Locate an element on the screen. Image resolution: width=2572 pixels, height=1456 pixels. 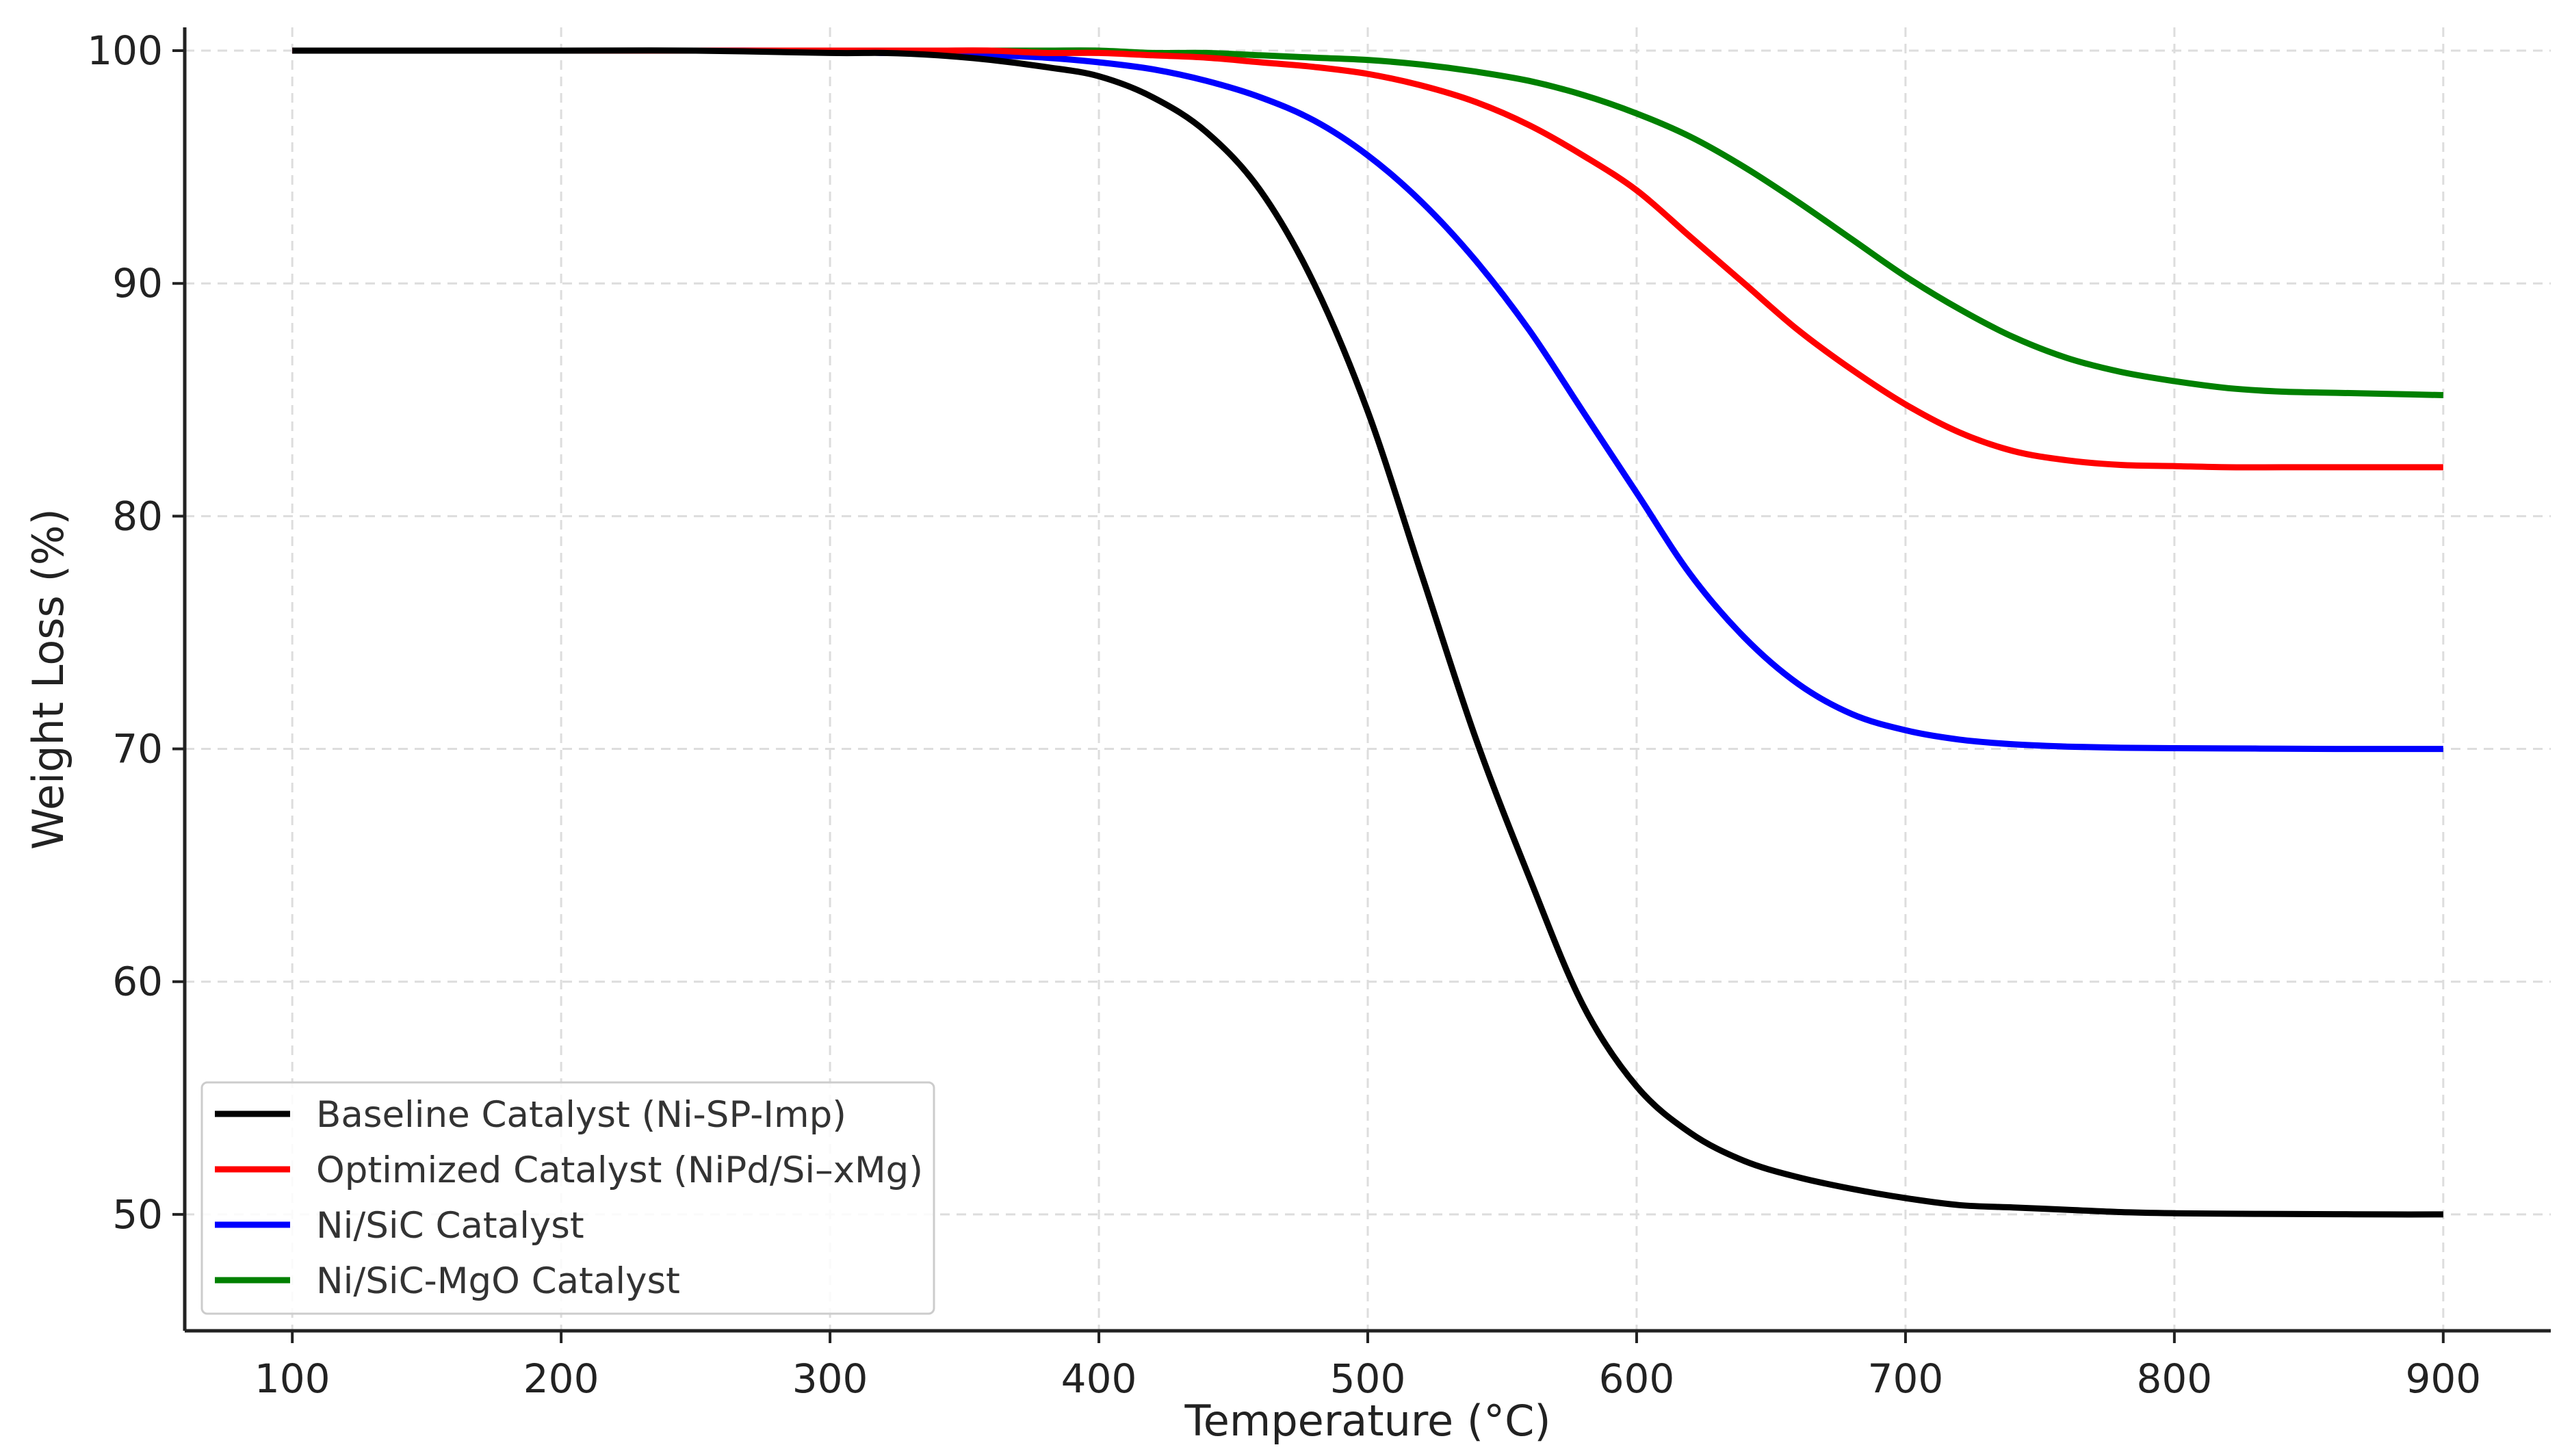
y-axis-title: Weight Loss (%) is located at coordinates (48, 679).